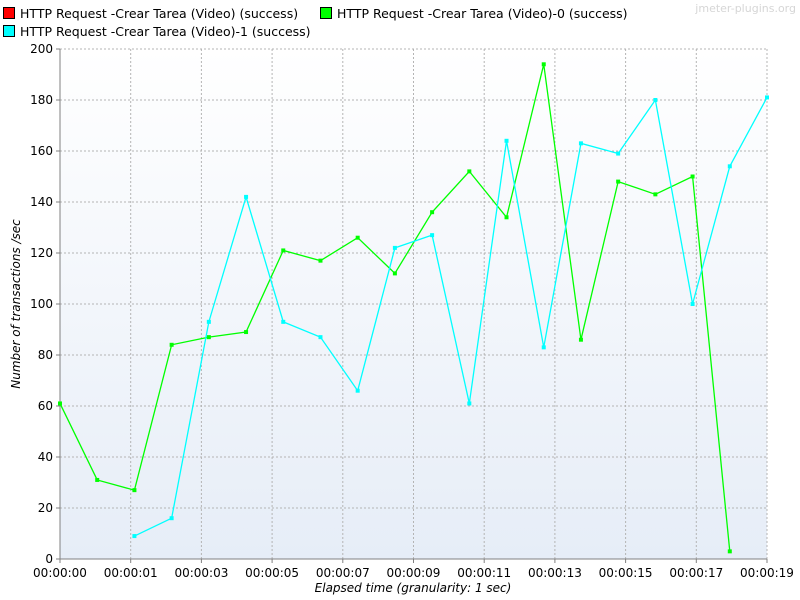 This screenshot has width=800, height=600. I want to click on y-tick-label: 180, so click(41, 100).